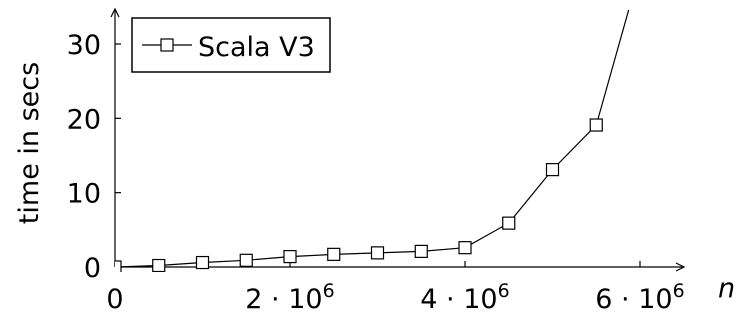  Describe the element at coordinates (114, 299) in the screenshot. I see `x-tick-label: 0` at that location.